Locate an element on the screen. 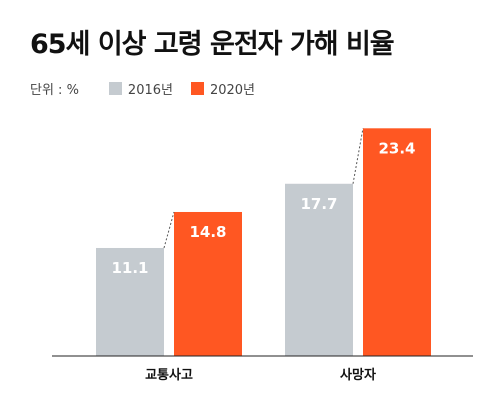 The height and width of the screenshot is (402, 499). chart-title: 65세 이상 고령 운전자 가해 비율 is located at coordinates (212, 44).